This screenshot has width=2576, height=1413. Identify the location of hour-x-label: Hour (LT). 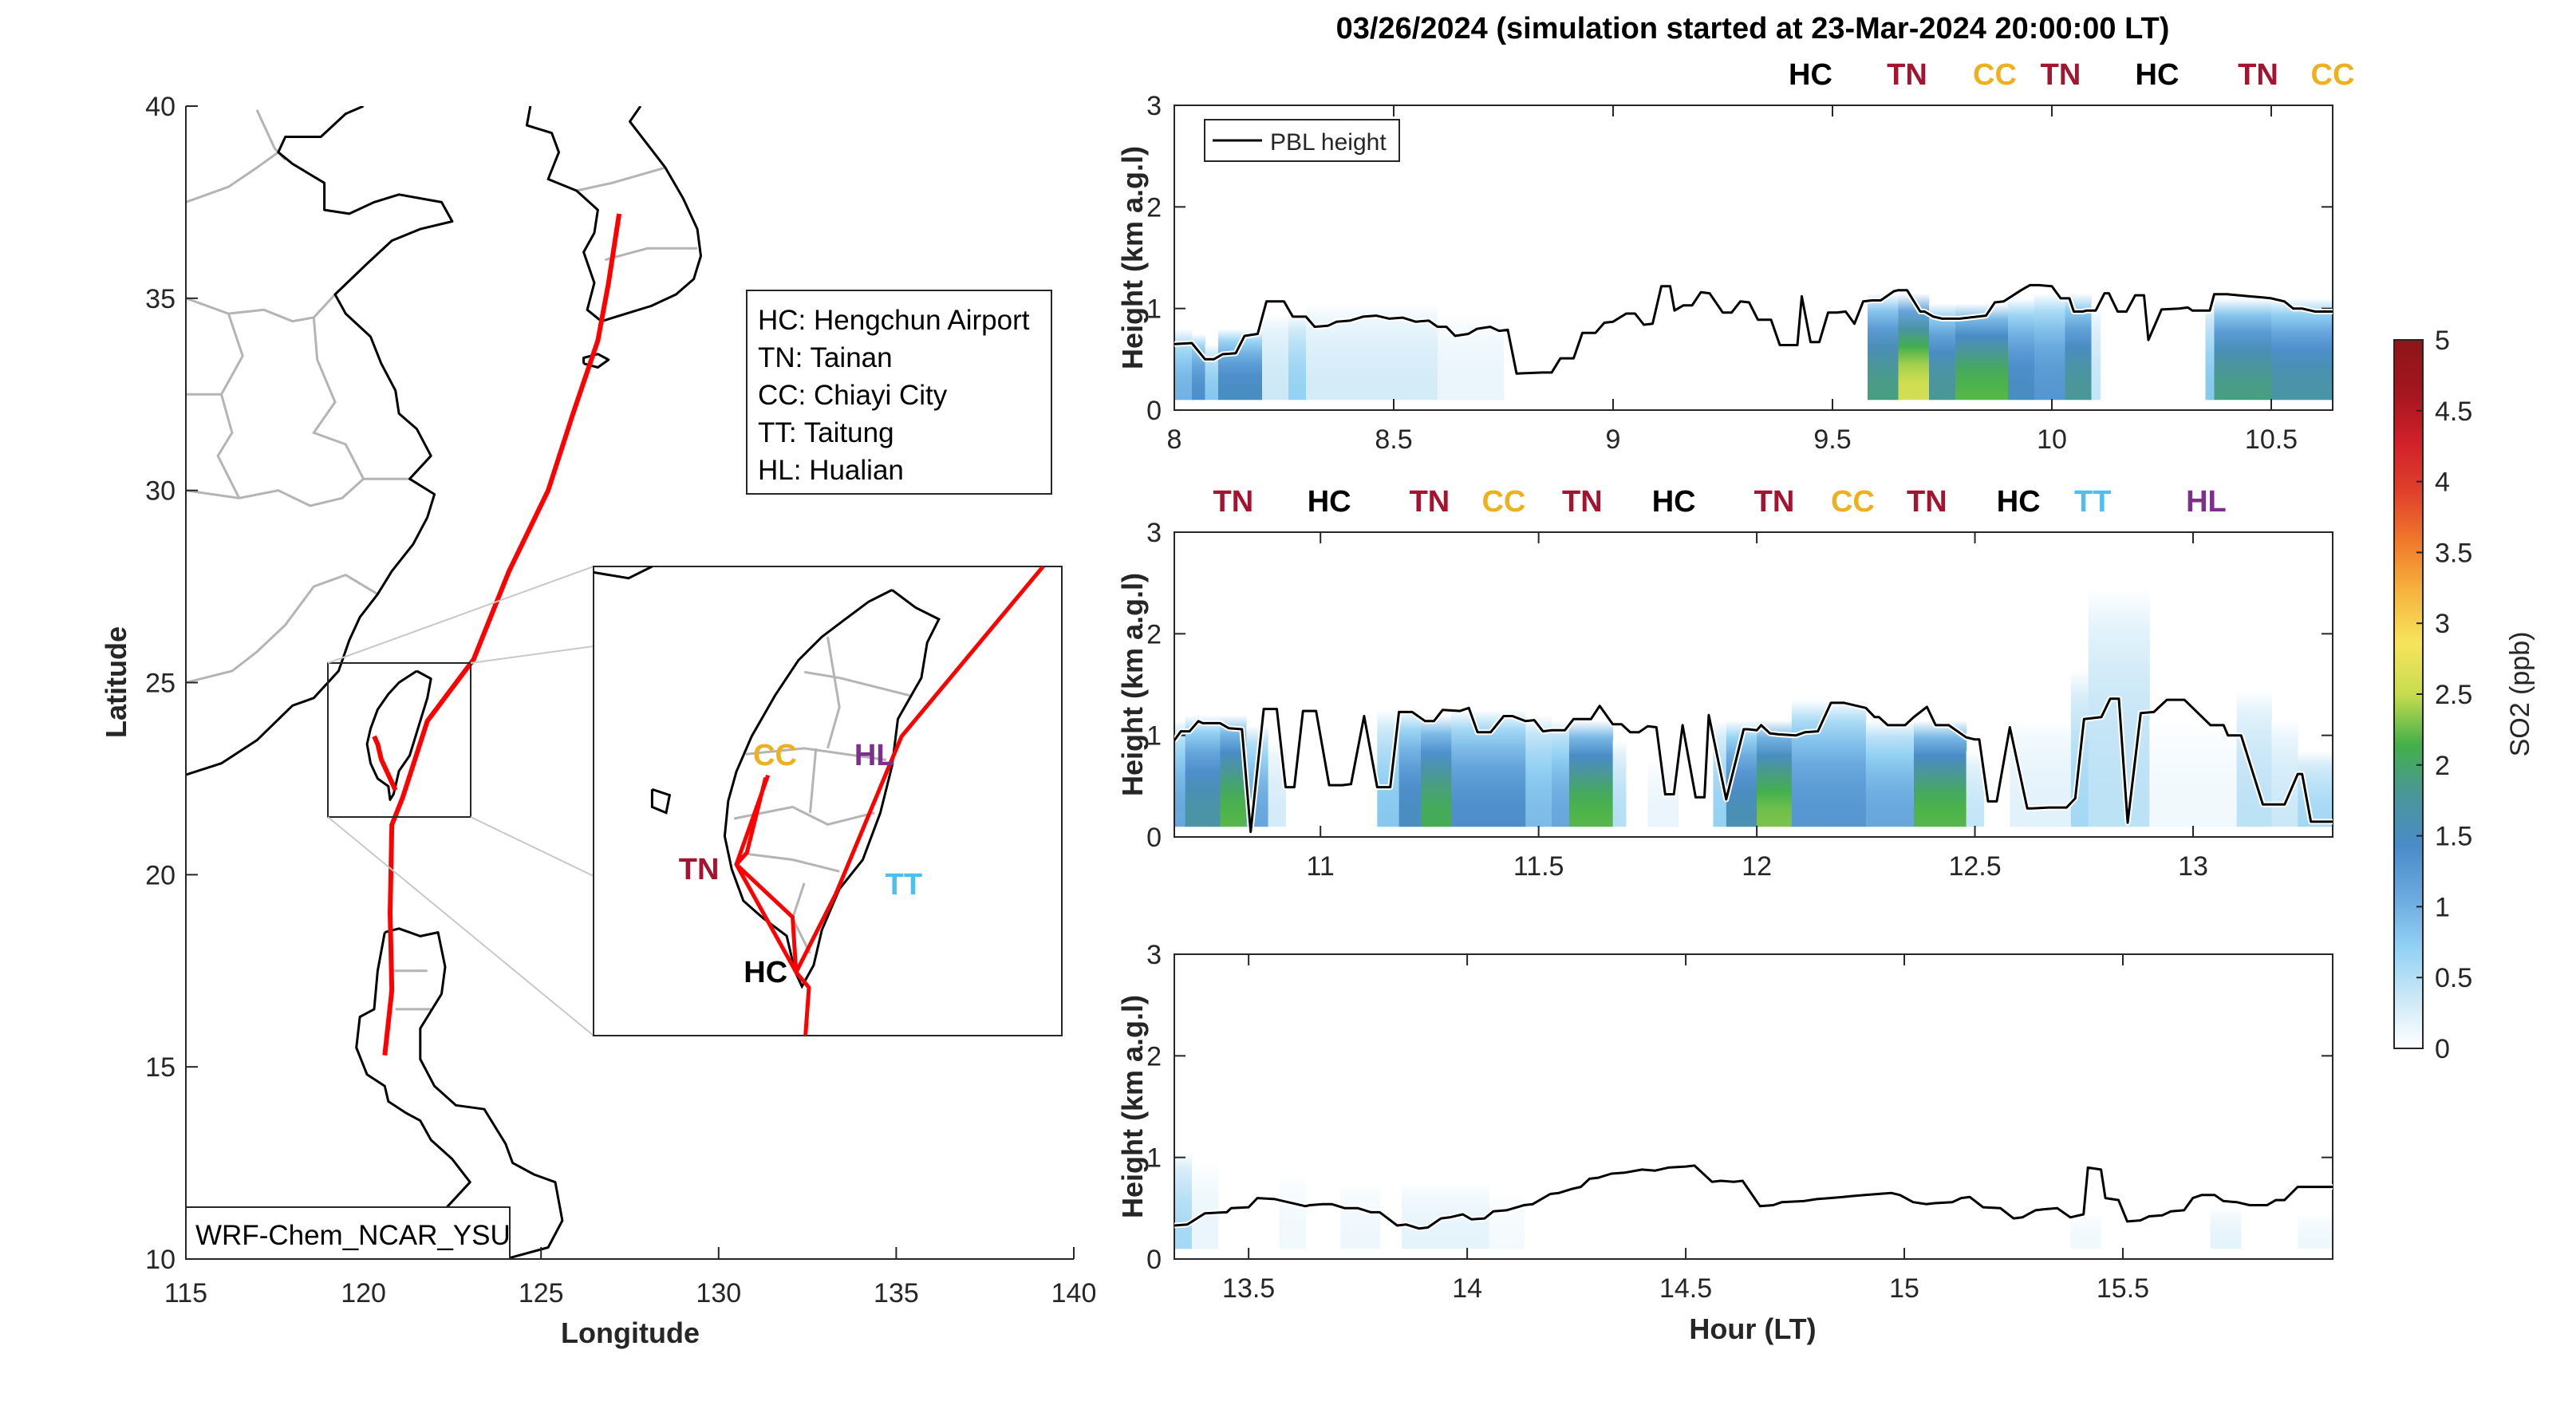
(1753, 1328).